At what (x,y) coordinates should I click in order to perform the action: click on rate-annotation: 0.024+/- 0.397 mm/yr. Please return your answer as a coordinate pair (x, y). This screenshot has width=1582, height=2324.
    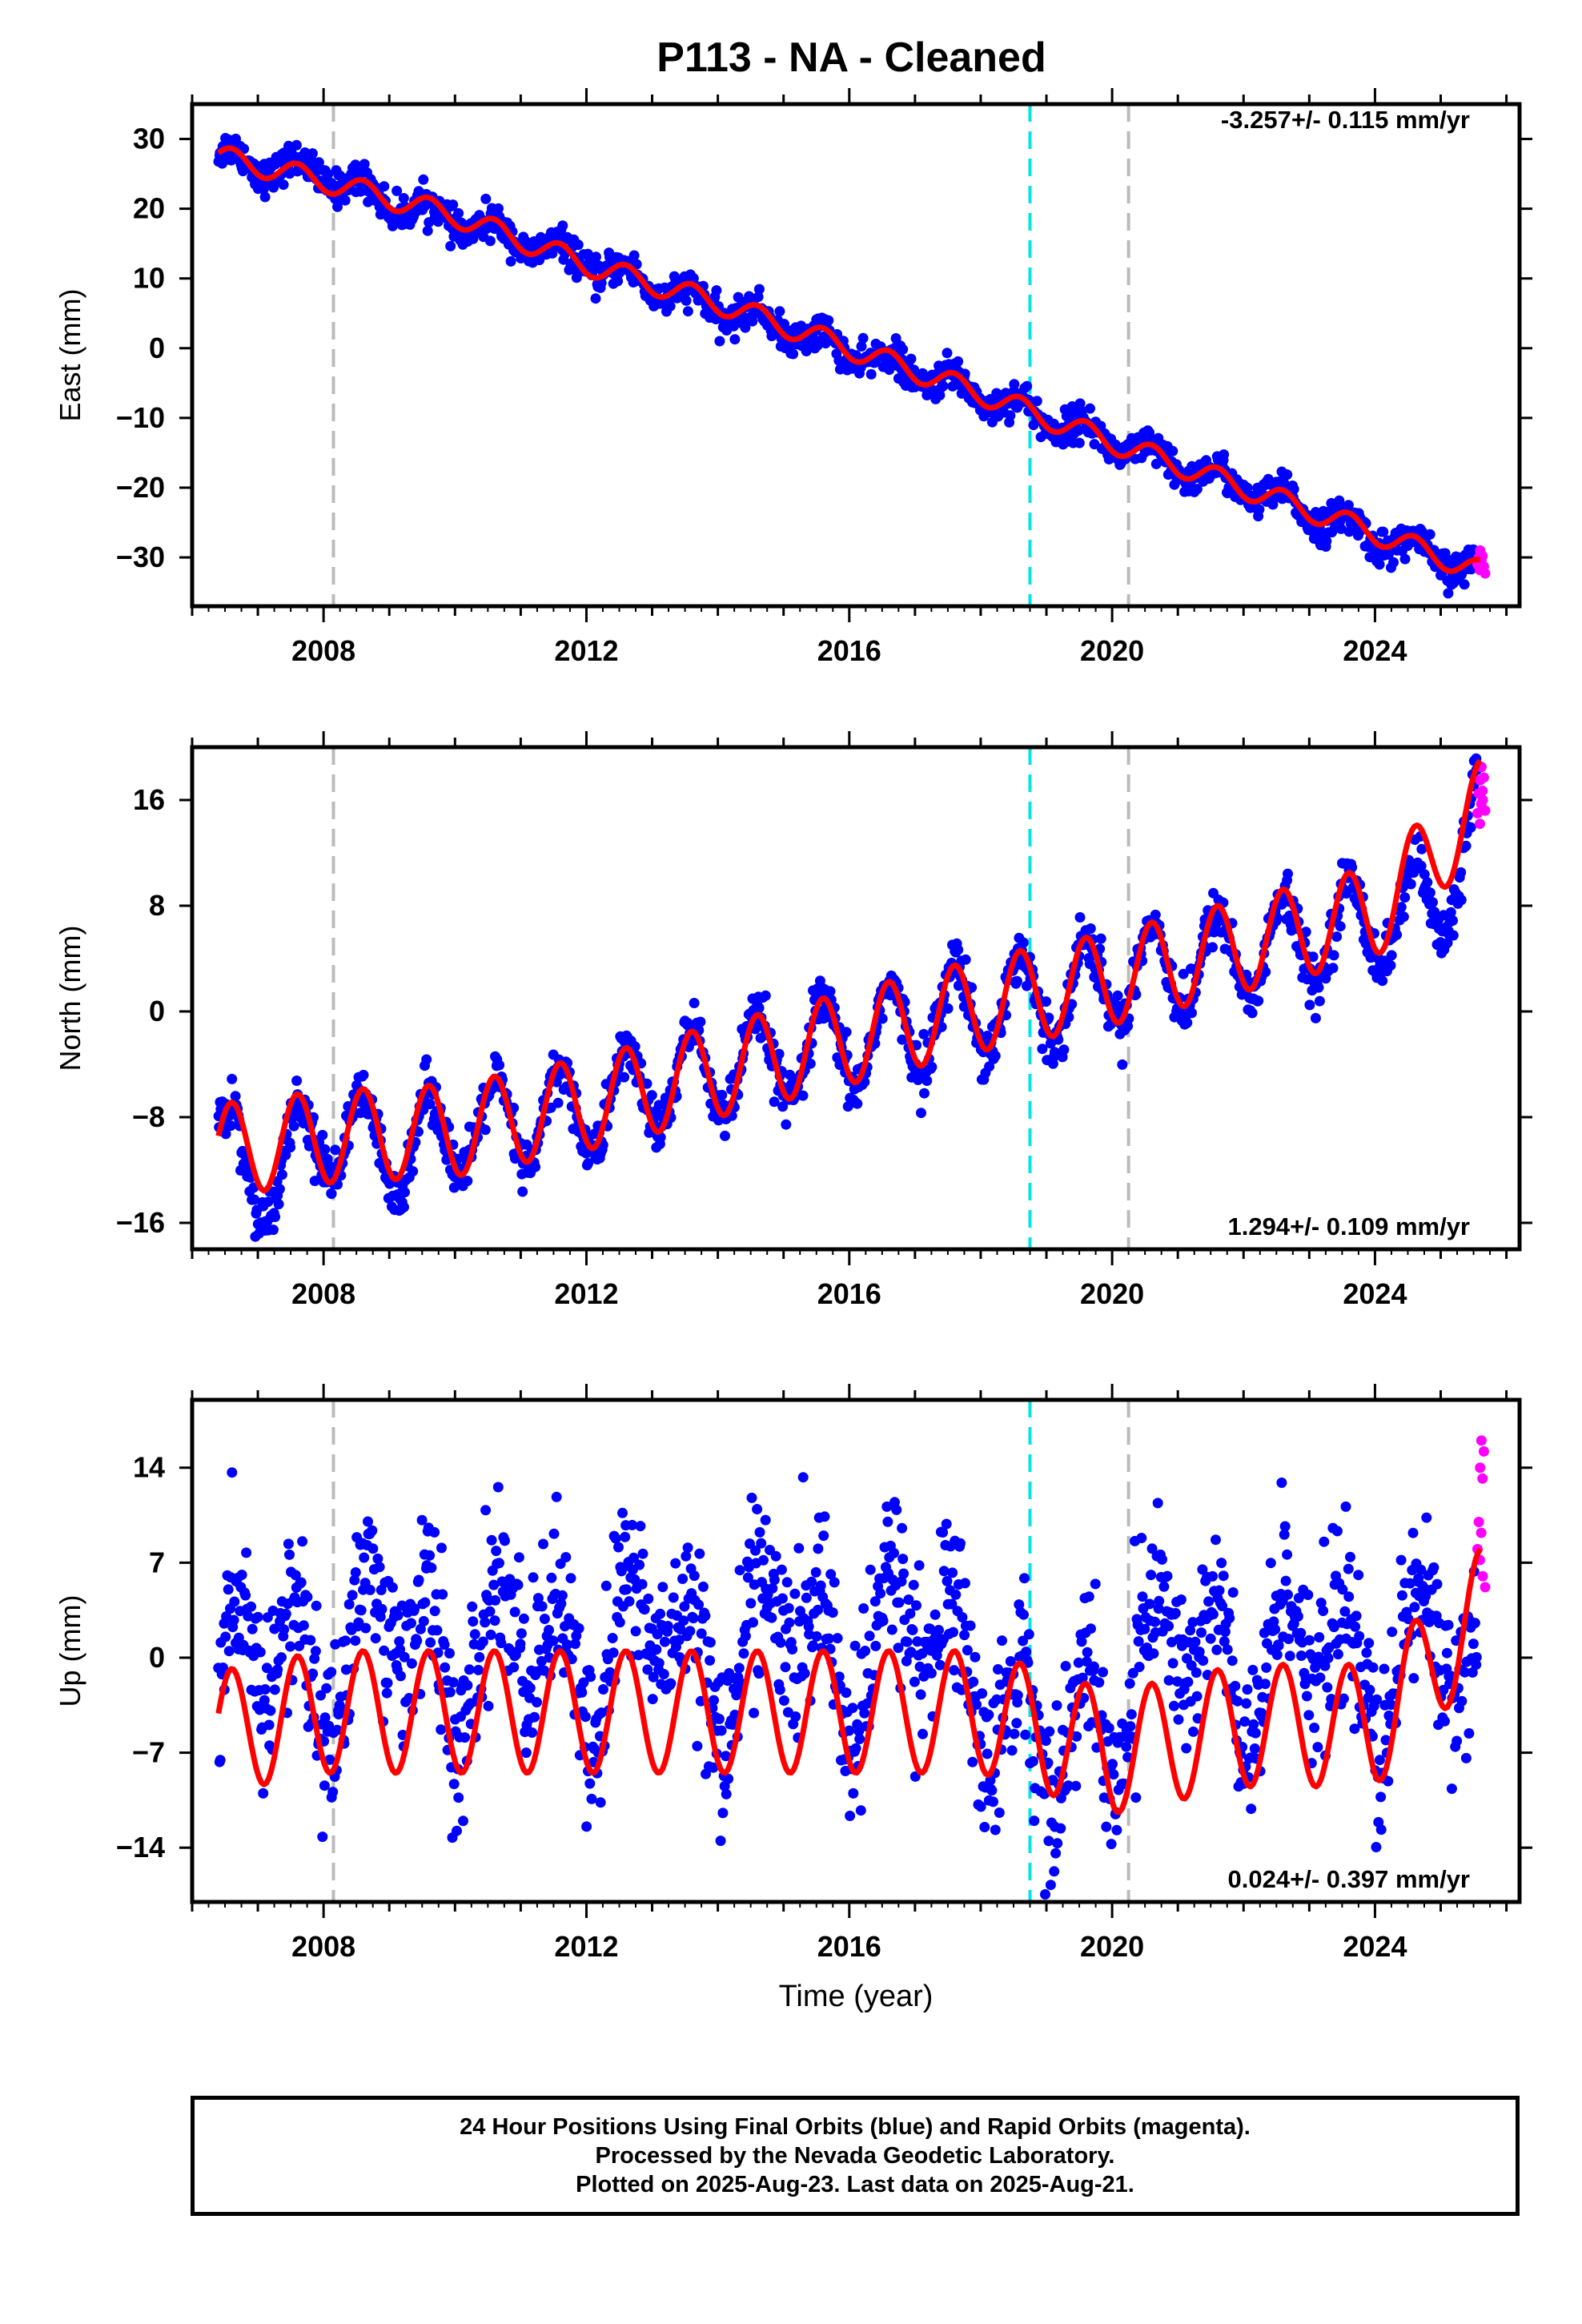
    Looking at the image, I should click on (1349, 1879).